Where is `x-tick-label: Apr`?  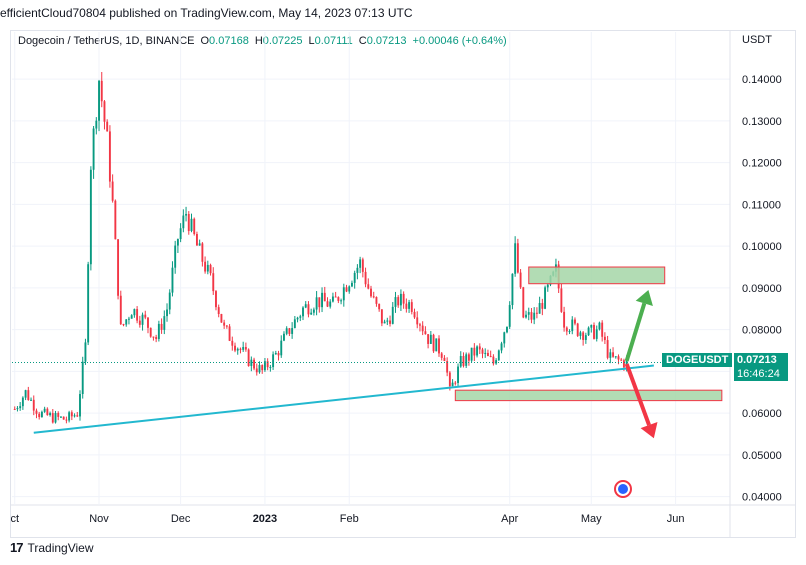
x-tick-label: Apr is located at coordinates (509, 519).